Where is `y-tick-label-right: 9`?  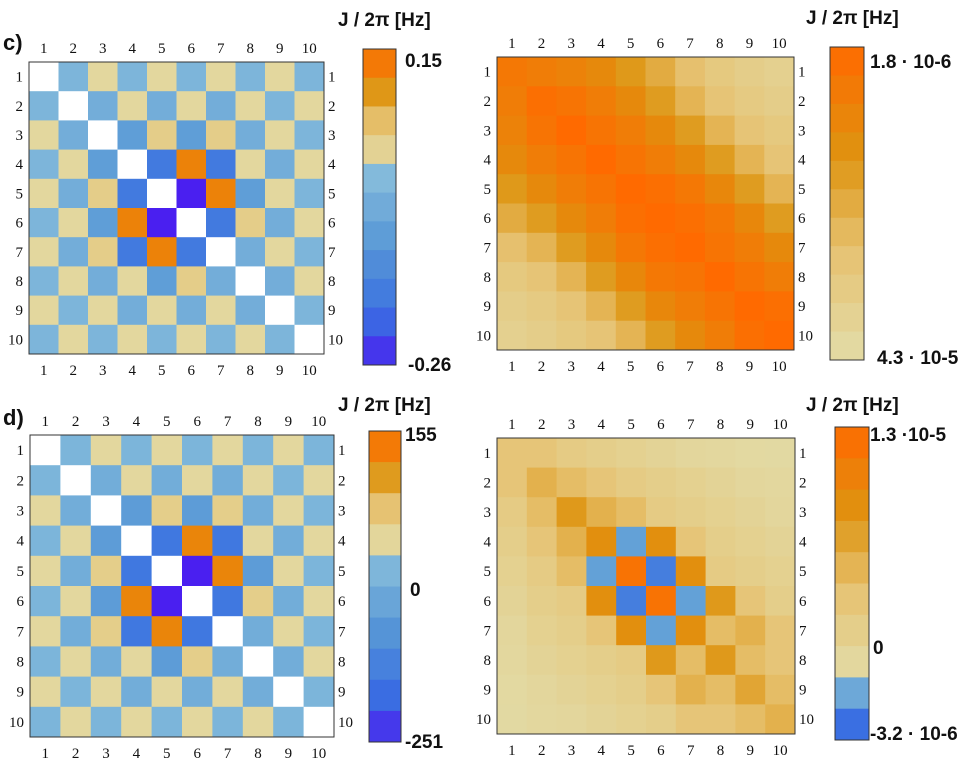
y-tick-label-right: 9 is located at coordinates (342, 693).